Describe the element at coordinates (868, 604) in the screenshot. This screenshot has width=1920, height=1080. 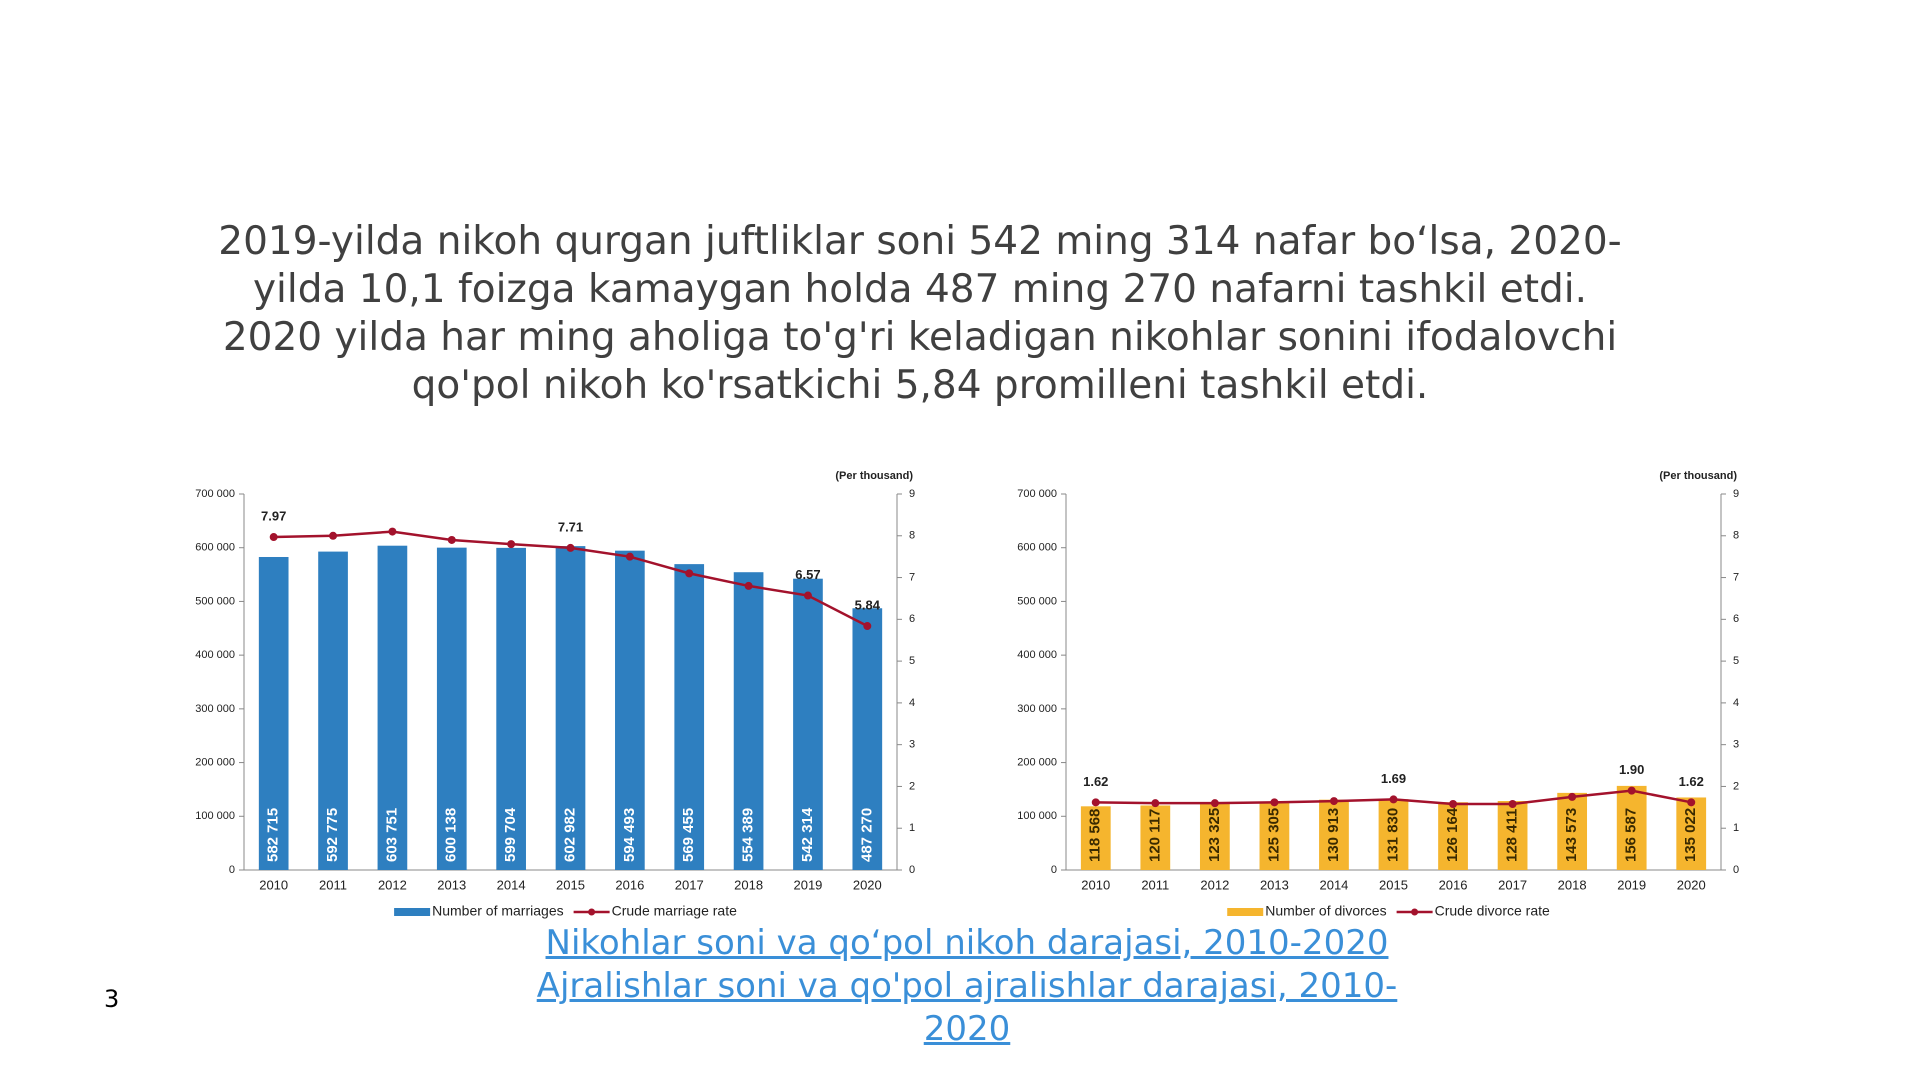
I see `value-label: 5.84` at that location.